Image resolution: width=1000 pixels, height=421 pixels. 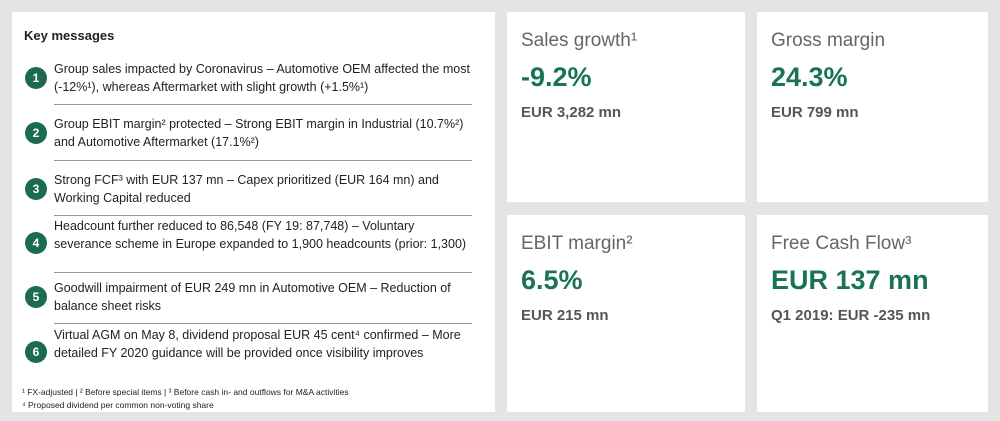 I want to click on message-number: 1, so click(x=36, y=78).